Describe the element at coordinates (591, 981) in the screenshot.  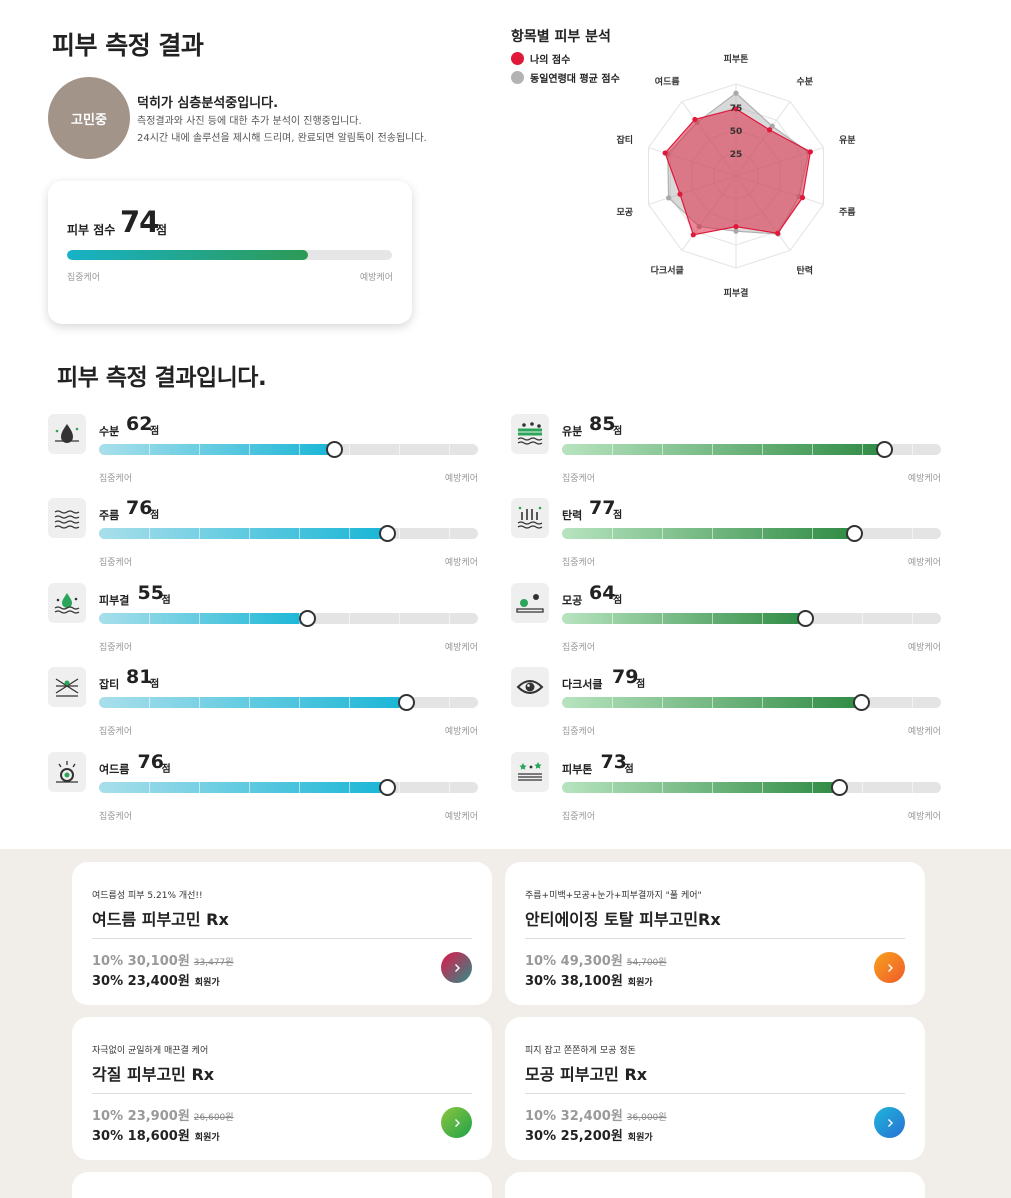
I see `member-price: 38,100원` at that location.